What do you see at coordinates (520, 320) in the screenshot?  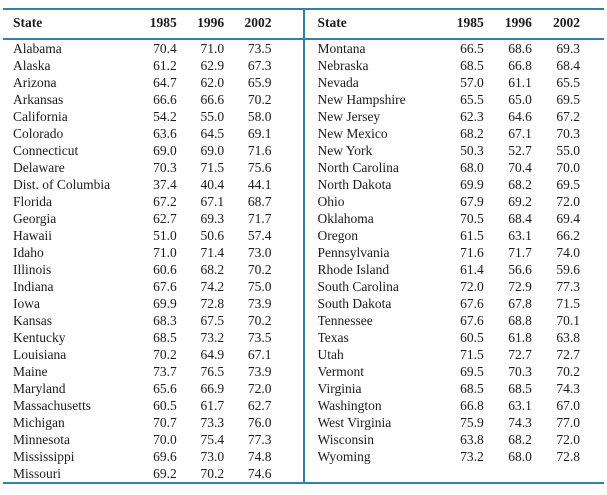 I see `value-cell: 68.8` at bounding box center [520, 320].